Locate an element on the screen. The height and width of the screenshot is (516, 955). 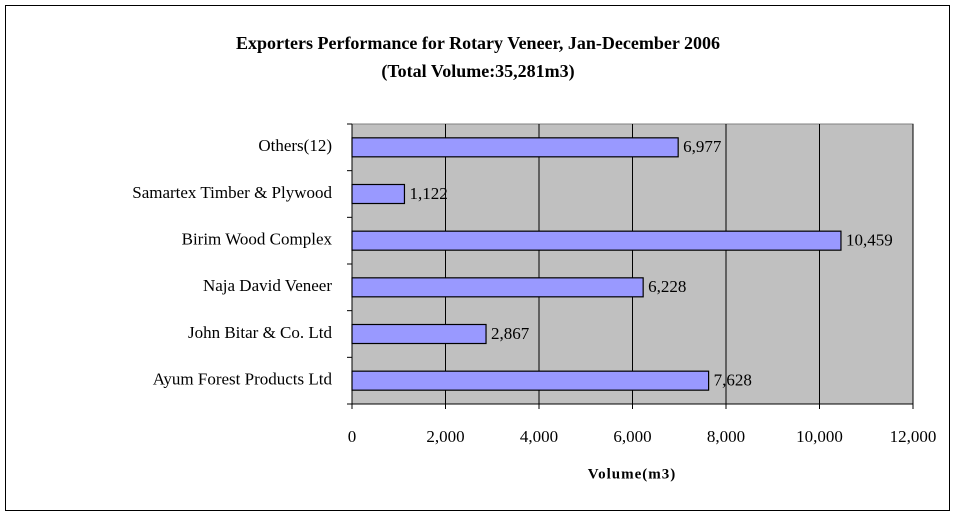
y-tick-label: Birim Wood Complex is located at coordinates (257, 239).